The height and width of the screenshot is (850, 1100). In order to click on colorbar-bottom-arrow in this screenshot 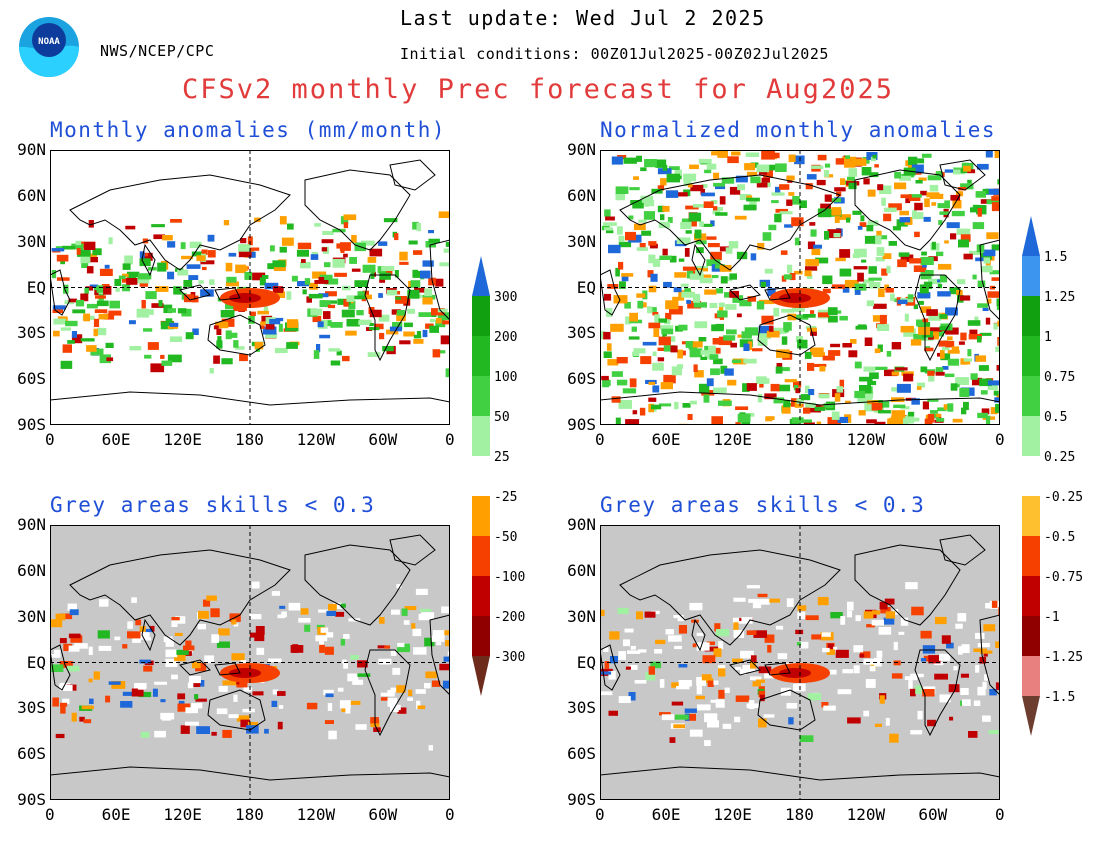, I will do `click(1031, 716)`.